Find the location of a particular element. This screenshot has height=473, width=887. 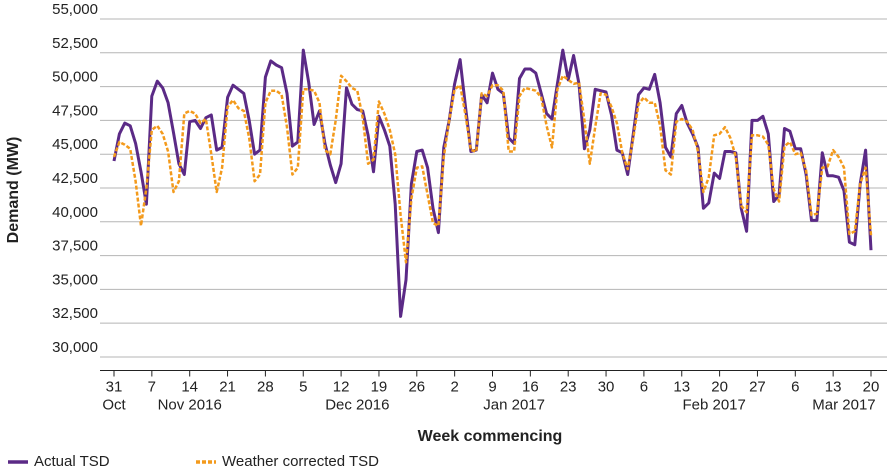

x-tick-label: 23 is located at coordinates (568, 386).